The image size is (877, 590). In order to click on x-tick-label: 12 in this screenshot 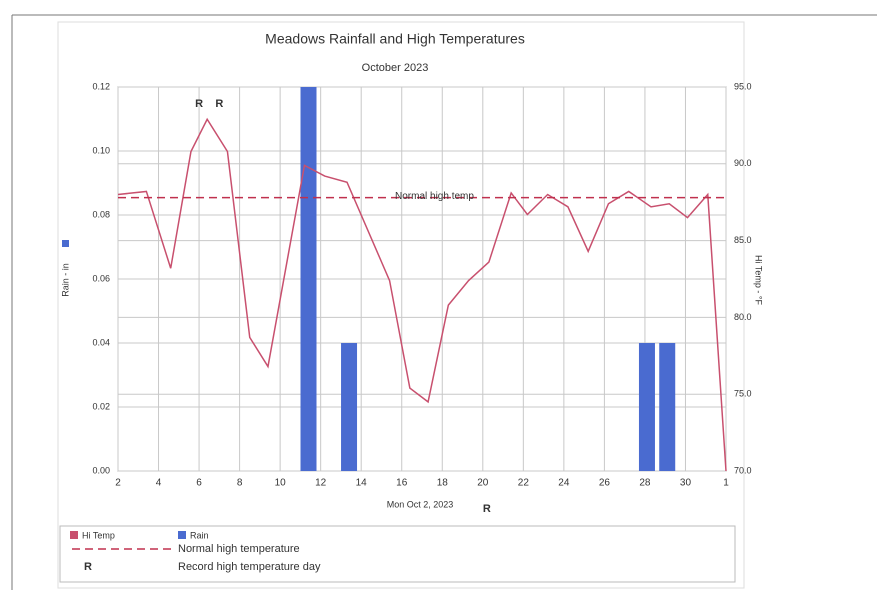, I will do `click(321, 483)`.